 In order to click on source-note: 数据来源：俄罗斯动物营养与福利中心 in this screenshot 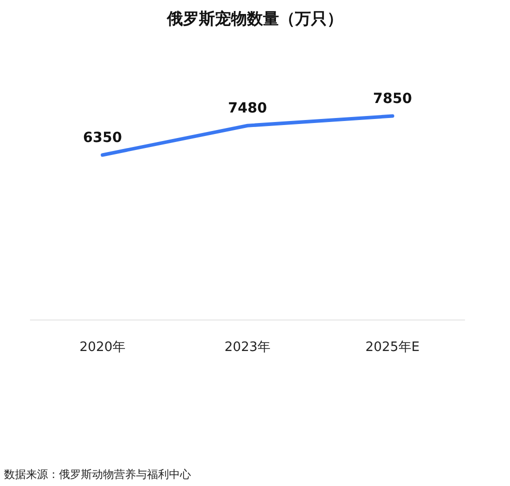, I will do `click(97, 474)`.